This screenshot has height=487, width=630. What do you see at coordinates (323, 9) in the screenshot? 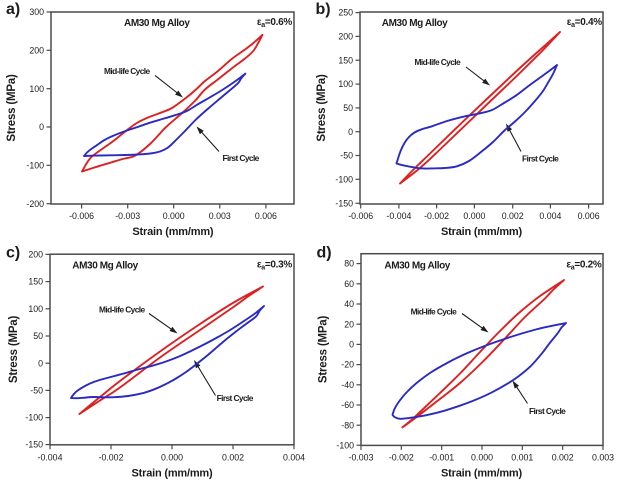
I see `svg-text: b)` at bounding box center [323, 9].